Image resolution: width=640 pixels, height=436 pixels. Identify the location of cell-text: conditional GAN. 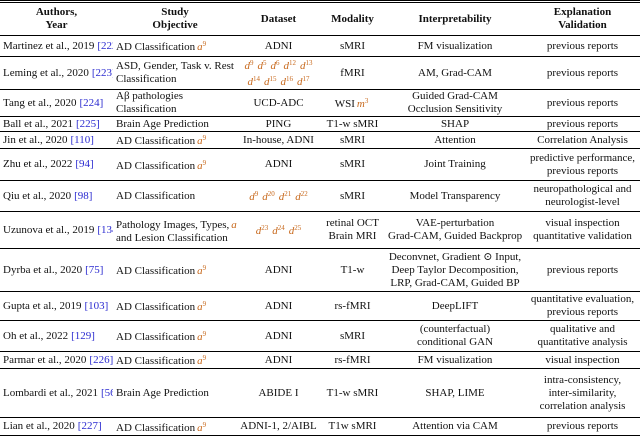
(455, 342).